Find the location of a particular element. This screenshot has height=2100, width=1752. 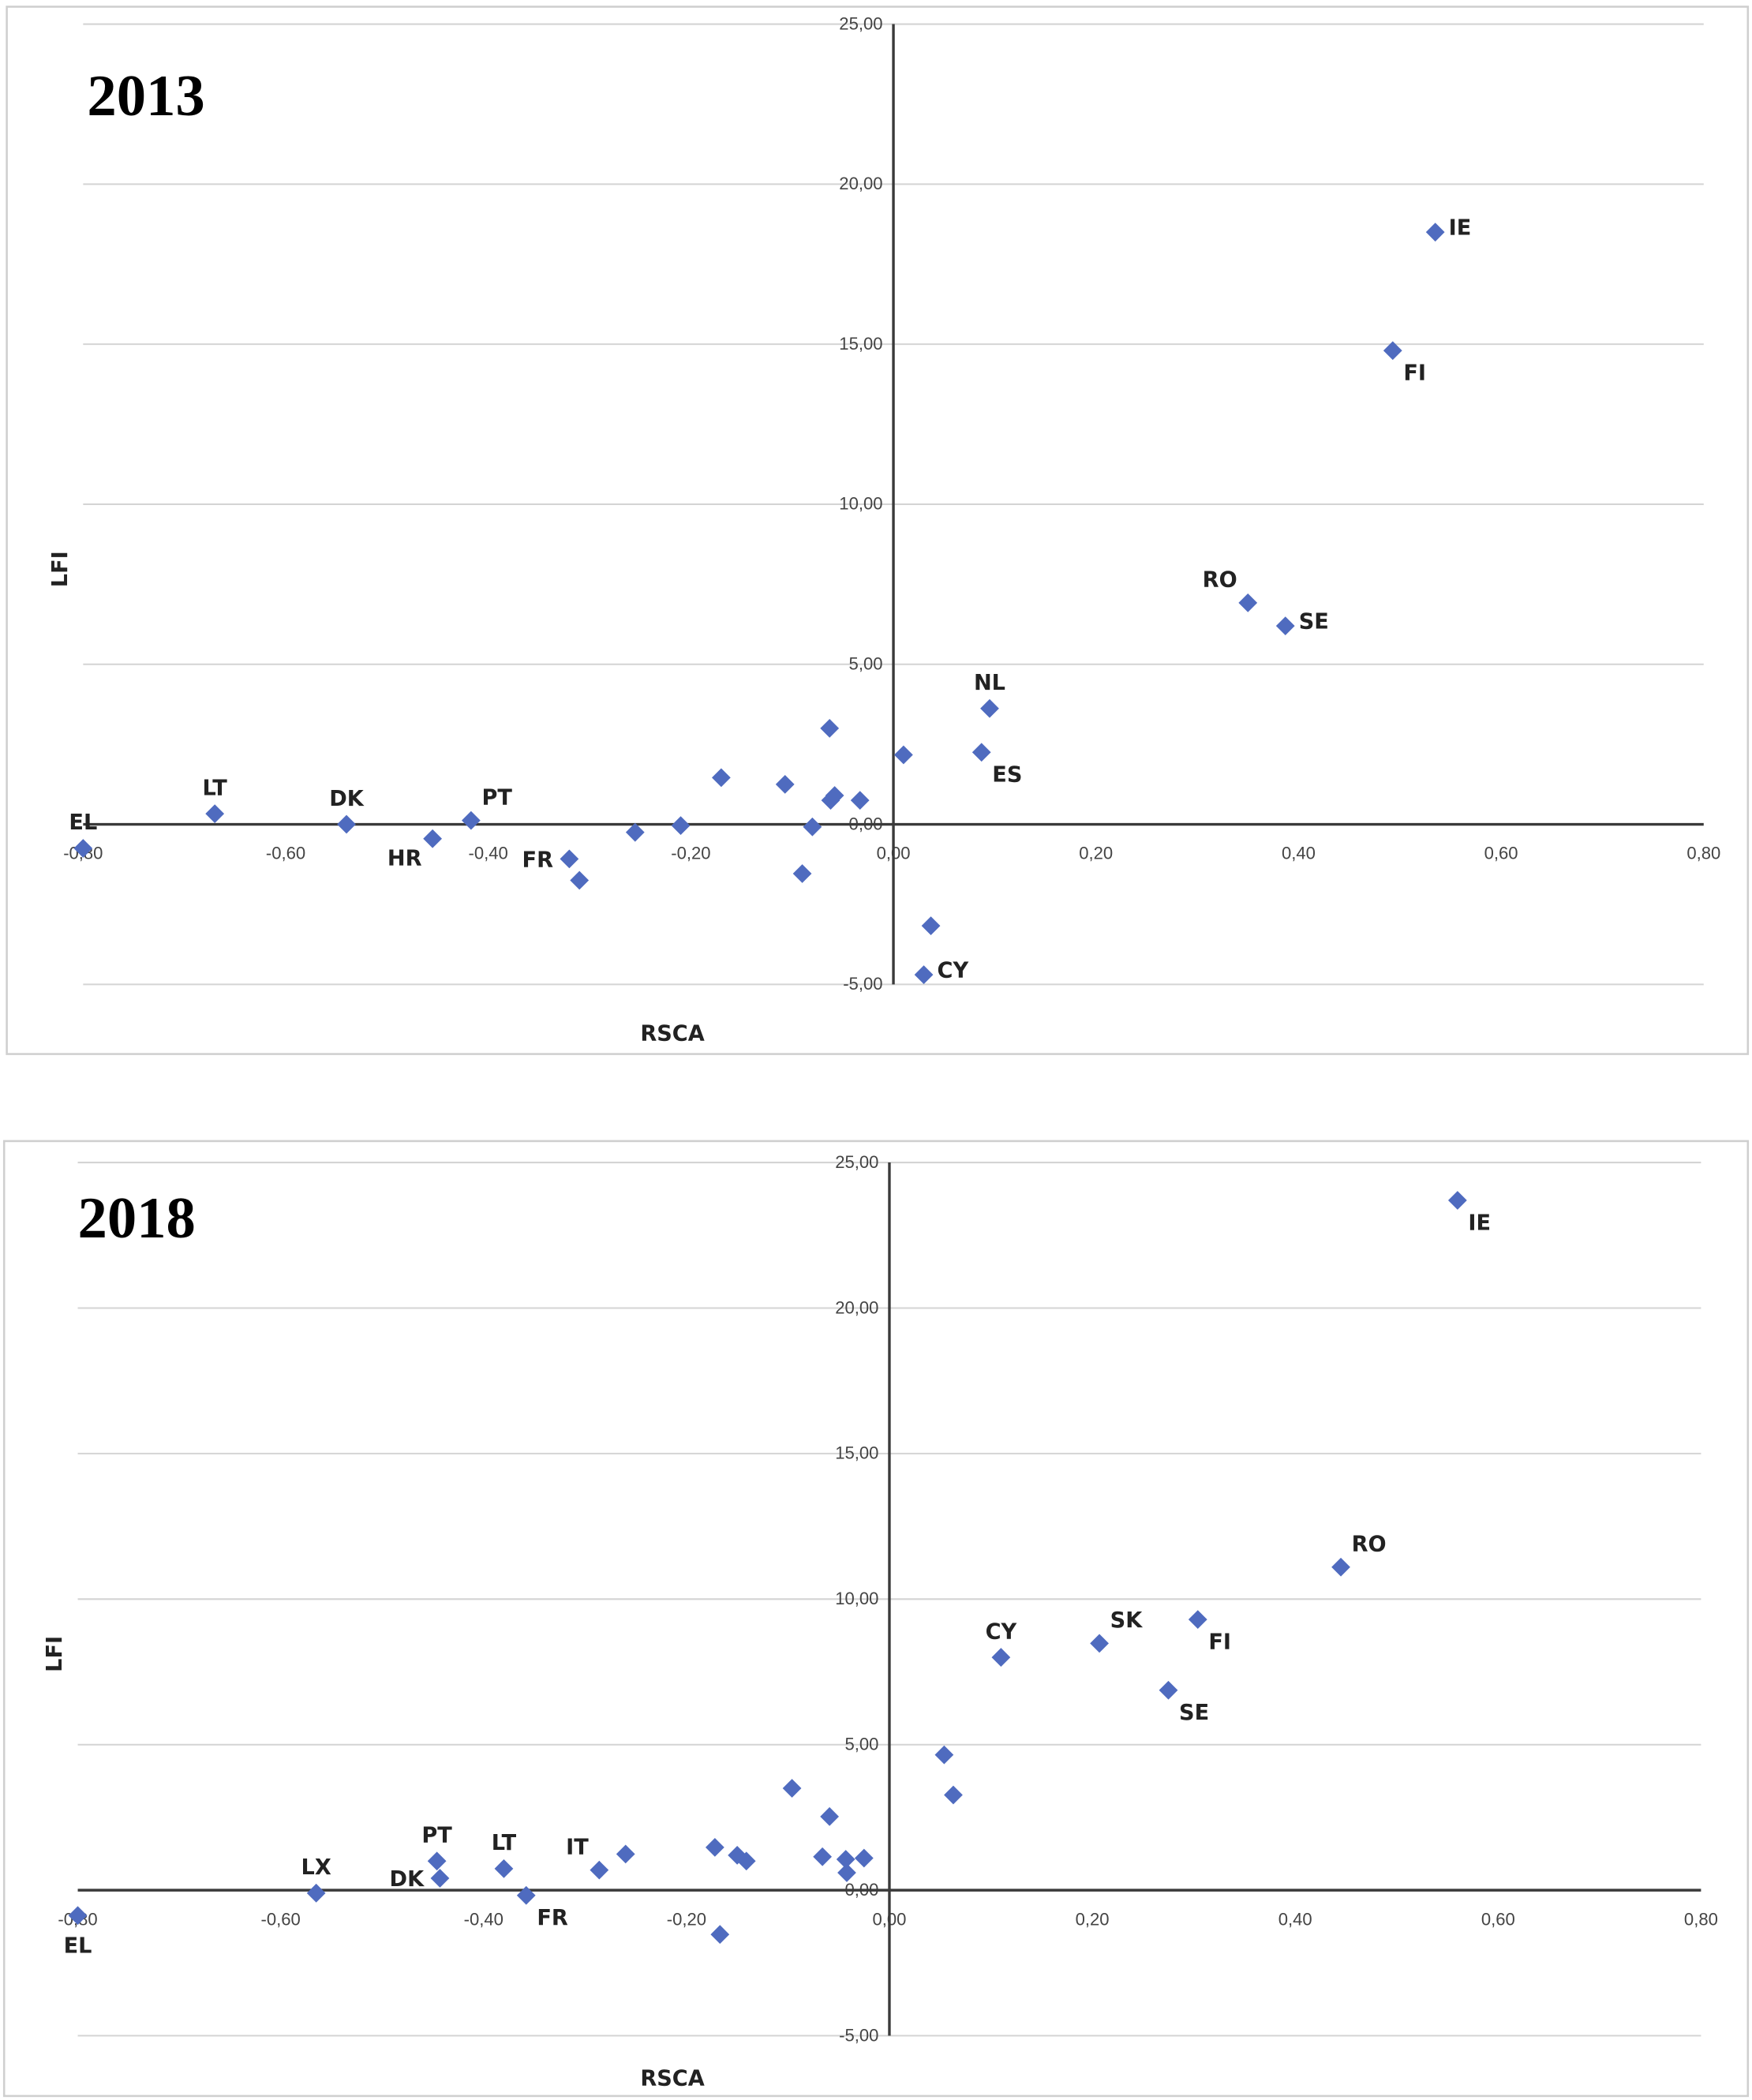

point-label: NL is located at coordinates (989, 683).